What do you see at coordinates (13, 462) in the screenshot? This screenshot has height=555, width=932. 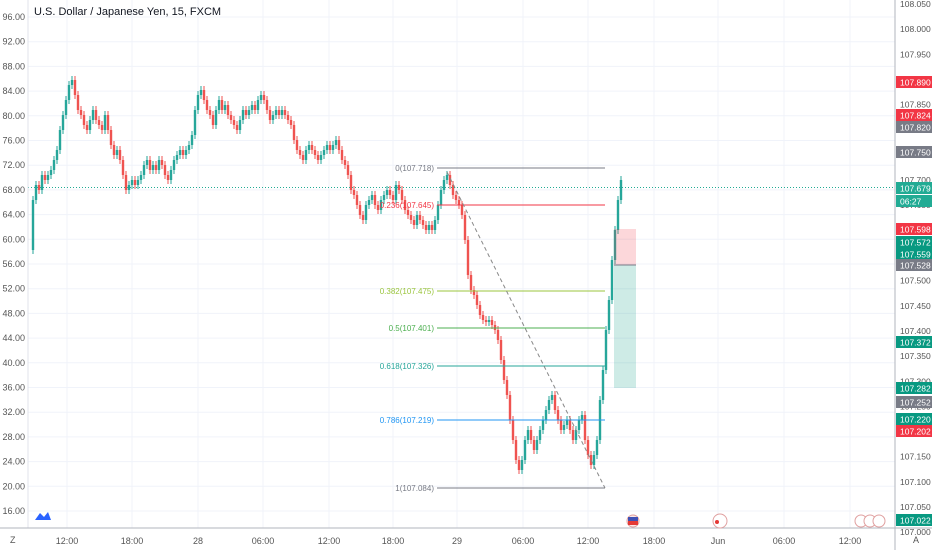 I see `left-axis-tick-label: 24.00` at bounding box center [13, 462].